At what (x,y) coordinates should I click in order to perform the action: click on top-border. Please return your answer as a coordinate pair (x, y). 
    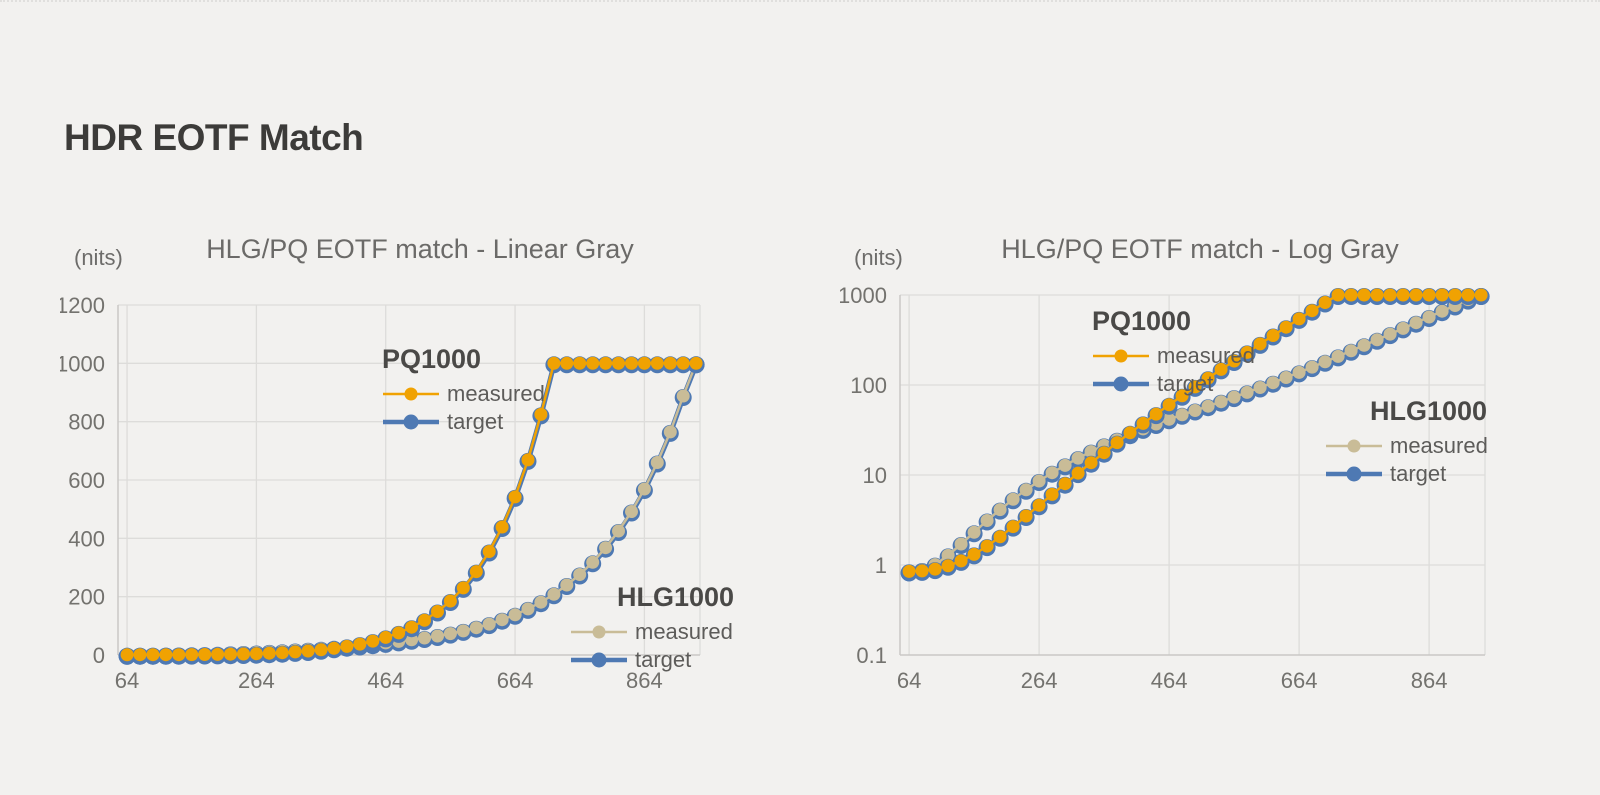
    Looking at the image, I should click on (800, 1).